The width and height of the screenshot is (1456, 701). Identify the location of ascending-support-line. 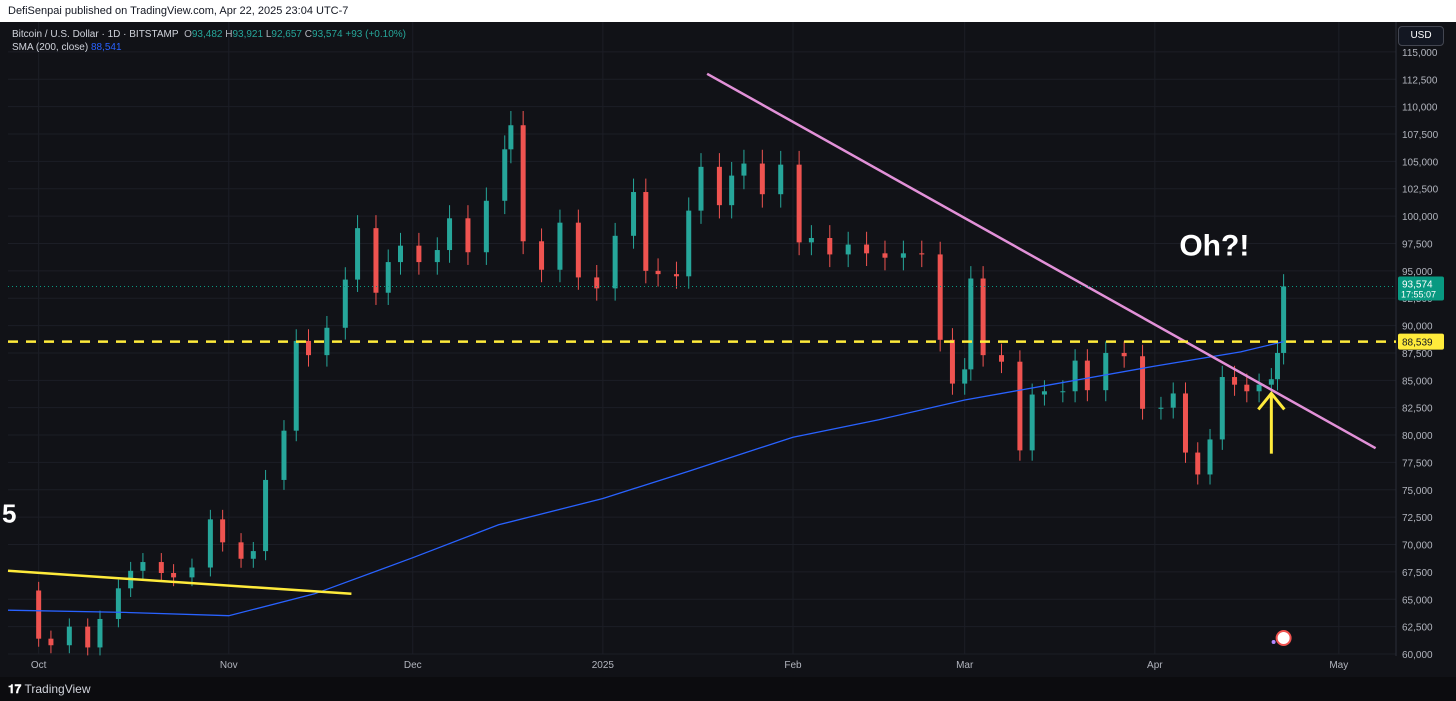
(179, 582).